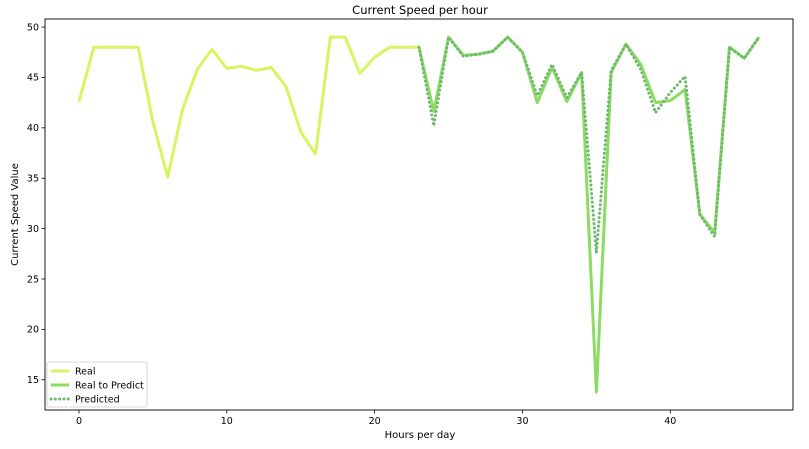 The height and width of the screenshot is (449, 809). Describe the element at coordinates (670, 421) in the screenshot. I see `x-tick-label: 40` at that location.